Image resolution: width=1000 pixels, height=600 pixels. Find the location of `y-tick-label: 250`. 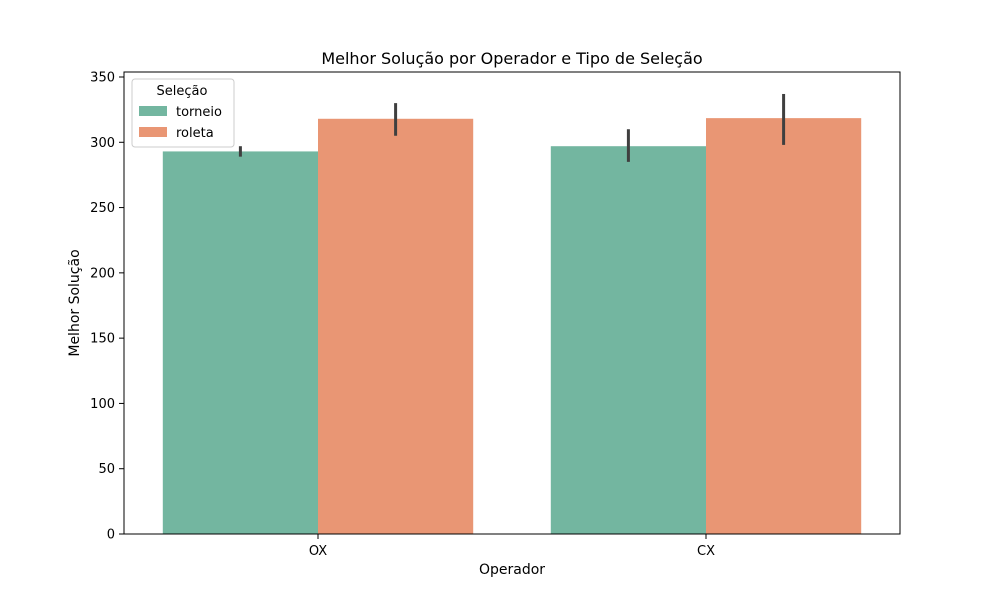

y-tick-label: 250 is located at coordinates (102, 208).